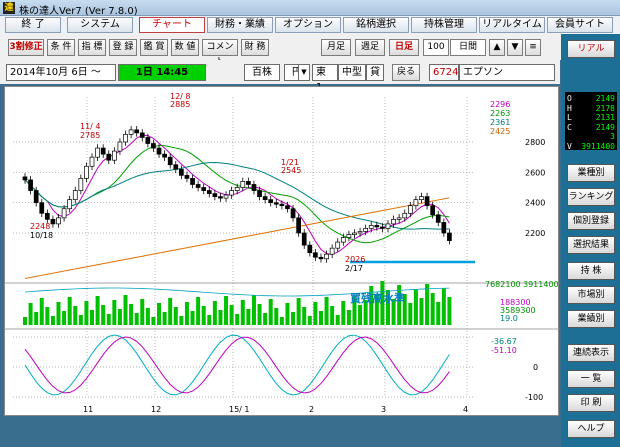  I want to click on side-button-8: 一 覧, so click(591, 379).